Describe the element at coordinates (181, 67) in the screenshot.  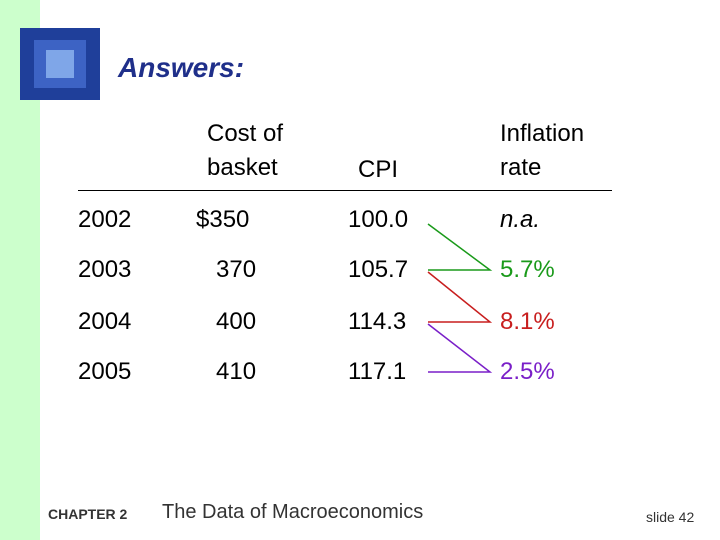
I see `title: Answers:` at that location.